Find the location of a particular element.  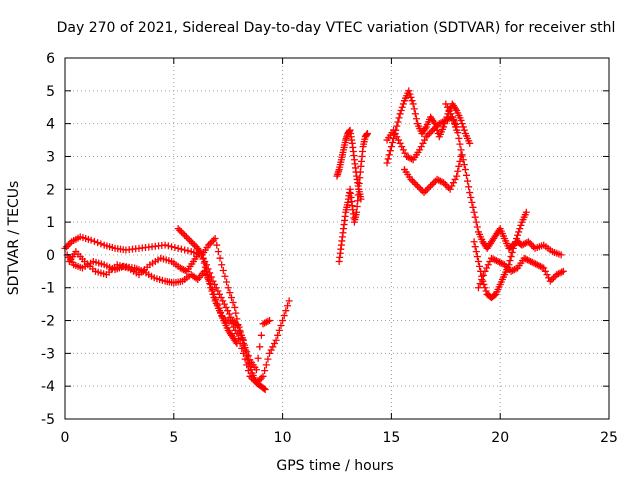

y-tick-label: 6 is located at coordinates (50, 59).